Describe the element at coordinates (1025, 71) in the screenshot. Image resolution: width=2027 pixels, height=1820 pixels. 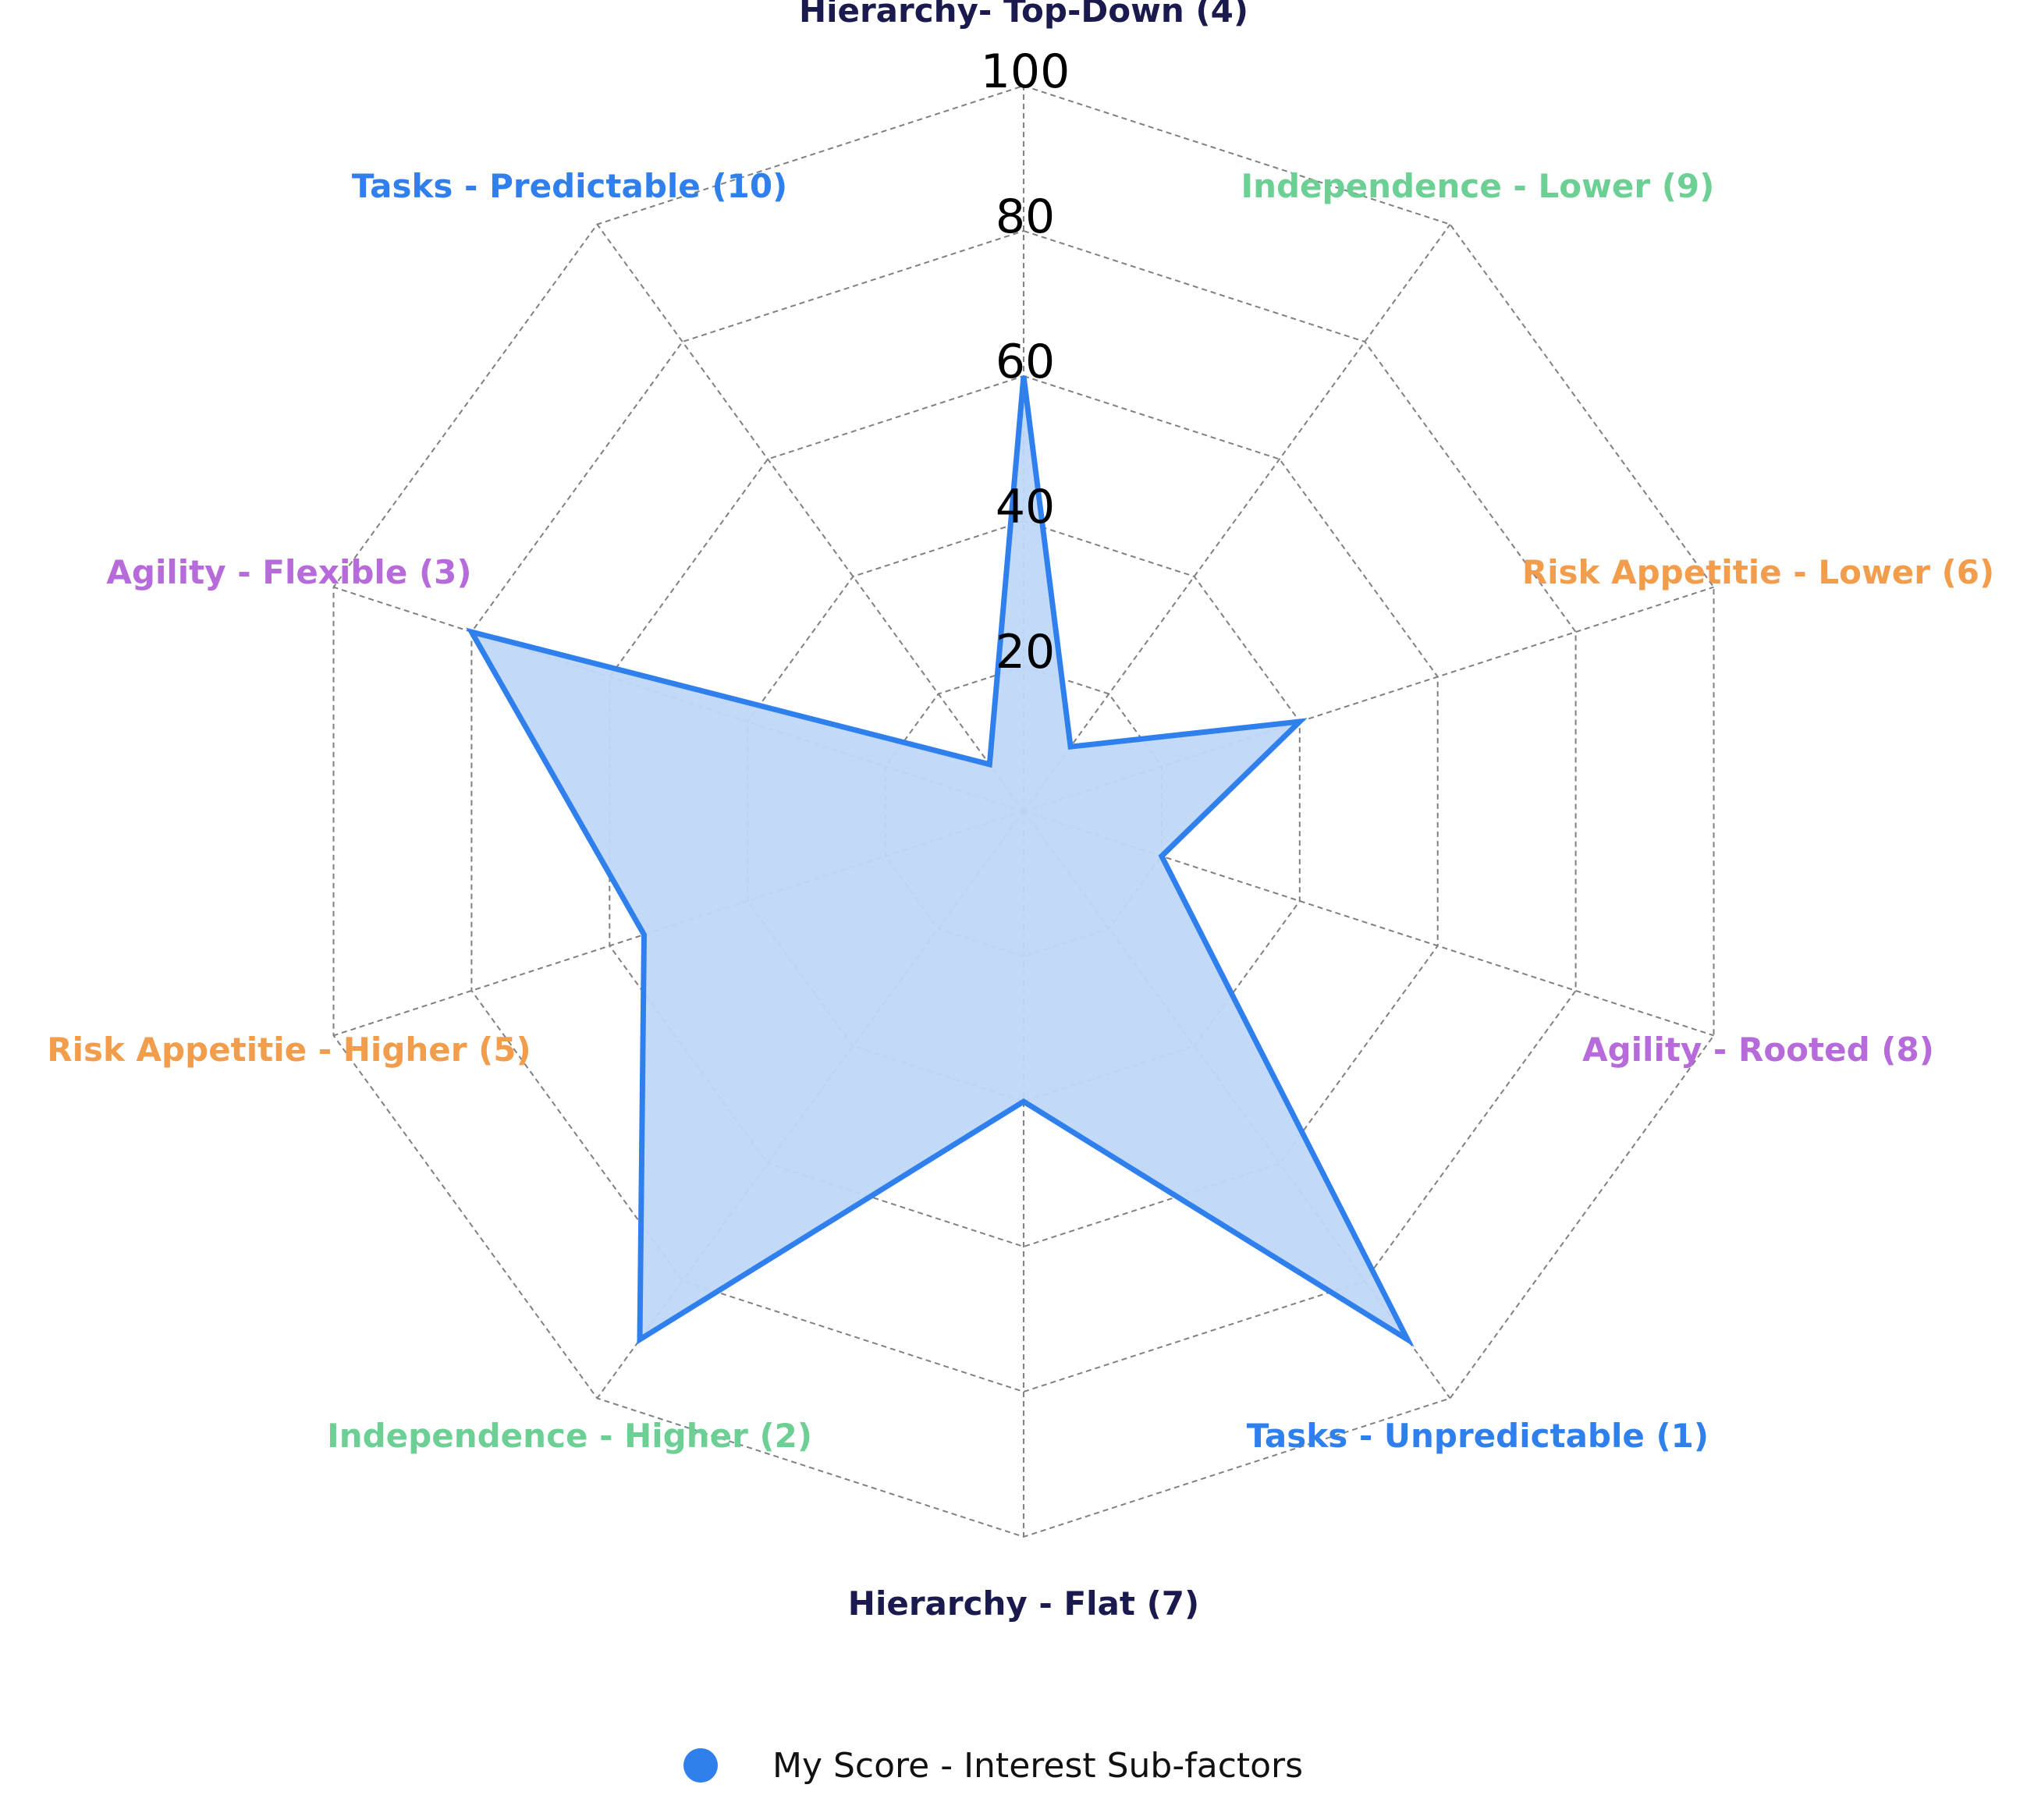
I see `tick-label-100: 100` at that location.